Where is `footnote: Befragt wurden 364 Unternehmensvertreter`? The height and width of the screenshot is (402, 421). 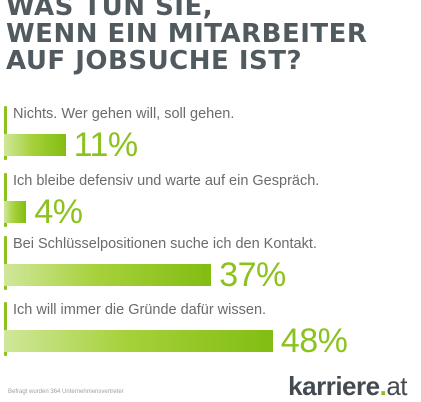 footnote: Befragt wurden 364 Unternehmensvertreter is located at coordinates (66, 392).